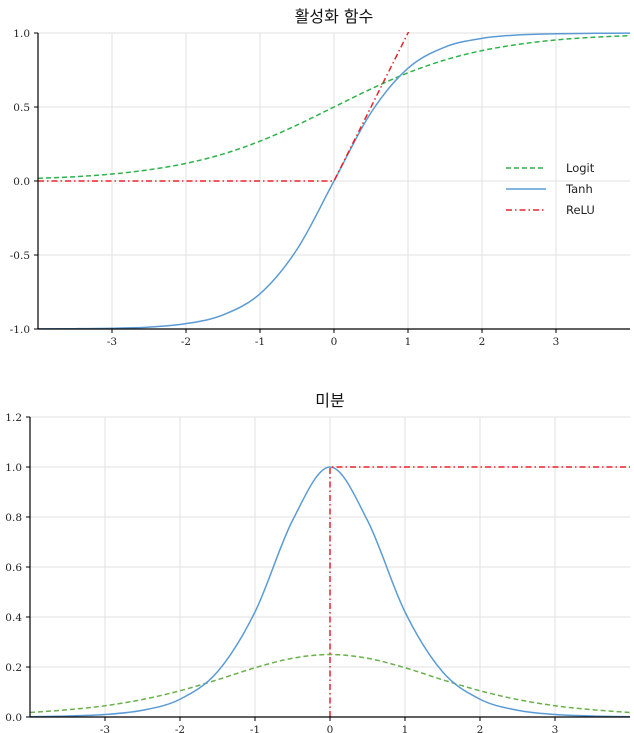  What do you see at coordinates (329, 400) in the screenshot?
I see `chart-title: 미분` at bounding box center [329, 400].